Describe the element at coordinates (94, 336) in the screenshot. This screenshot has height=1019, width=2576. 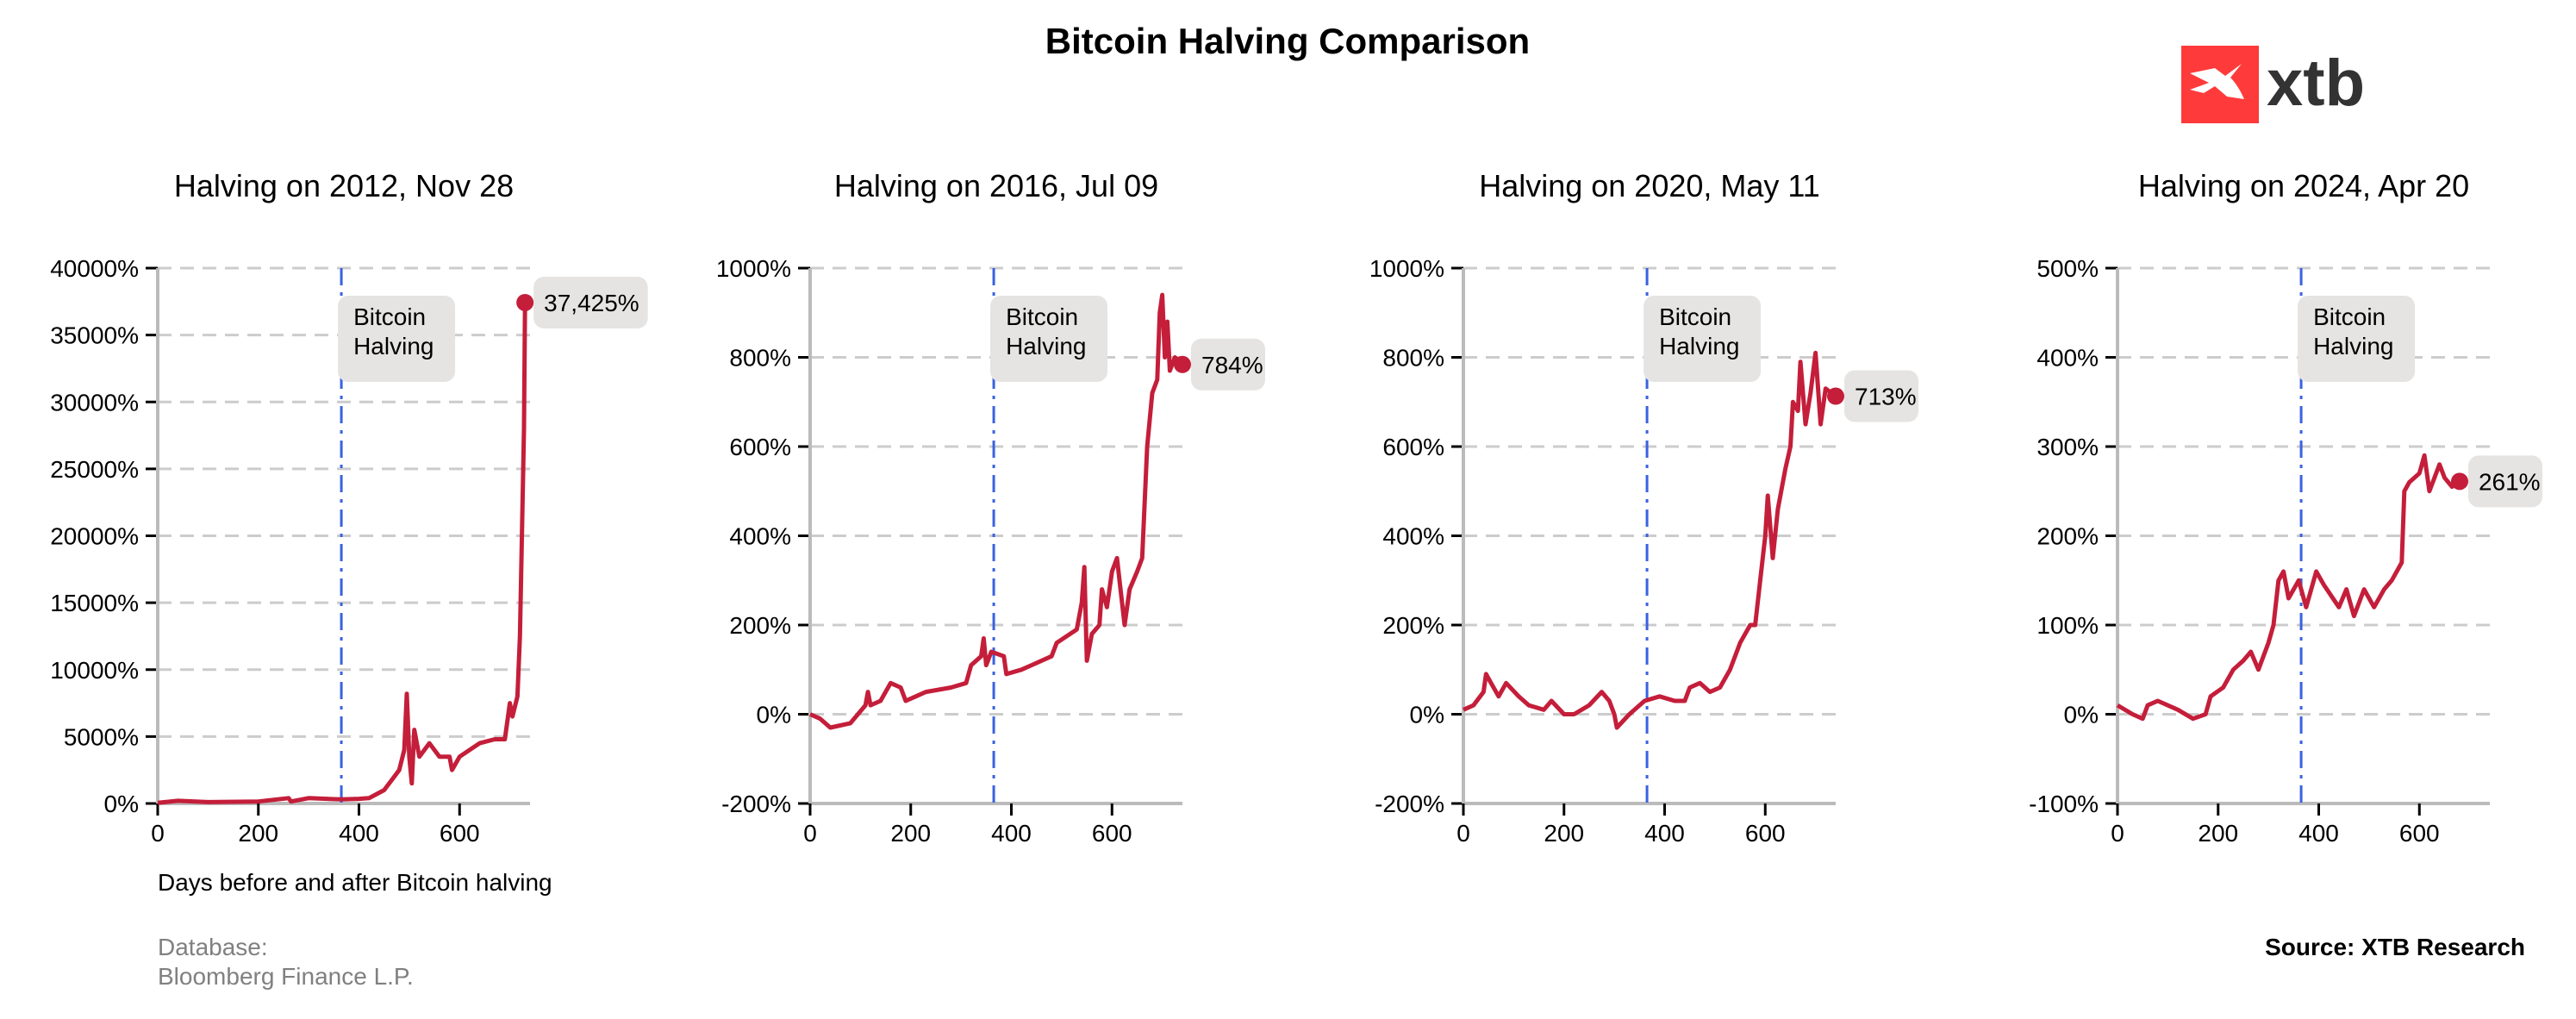
I see `y-tick-label: 35000%` at that location.